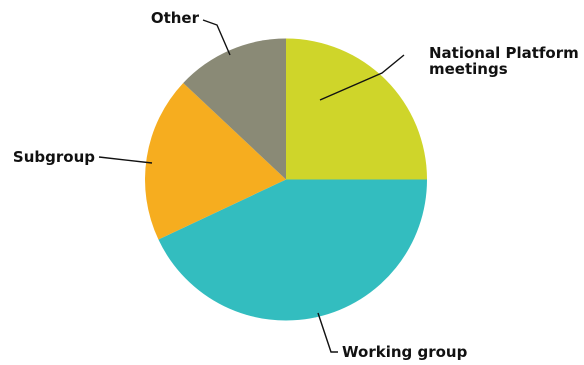 This screenshot has width=584, height=365. I want to click on slice-label-national-platform-meetings: National Platform meetings, so click(504, 61).